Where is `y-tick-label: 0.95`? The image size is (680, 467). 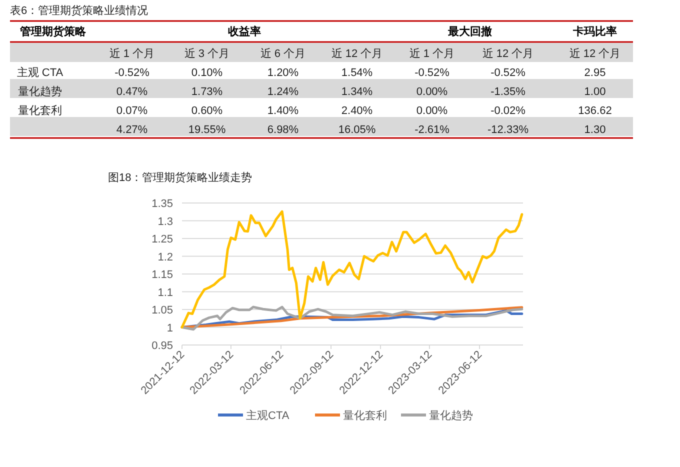 y-tick-label: 0.95 is located at coordinates (162, 346).